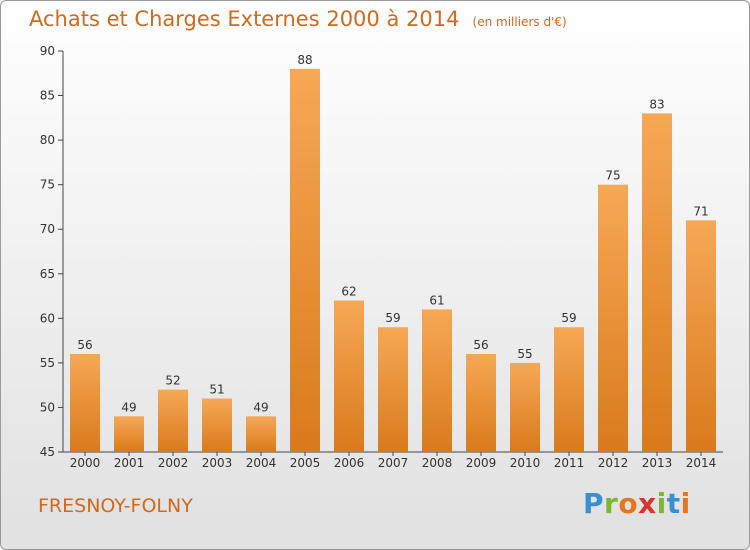  Describe the element at coordinates (594, 503) in the screenshot. I see `logo-letter: P` at that location.